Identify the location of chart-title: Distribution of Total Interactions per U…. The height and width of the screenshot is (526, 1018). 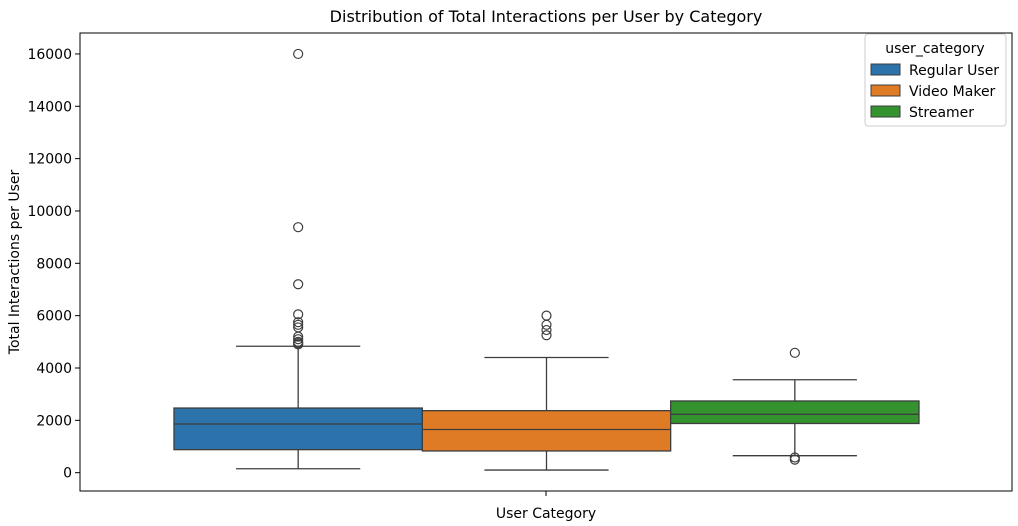
(546, 16).